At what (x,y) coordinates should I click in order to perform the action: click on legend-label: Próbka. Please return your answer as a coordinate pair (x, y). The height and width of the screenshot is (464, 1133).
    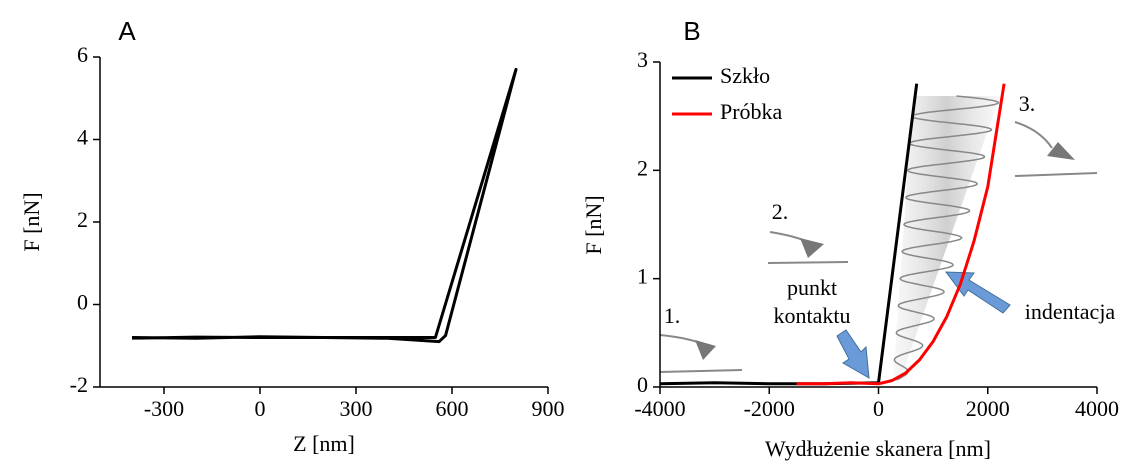
    Looking at the image, I should click on (751, 111).